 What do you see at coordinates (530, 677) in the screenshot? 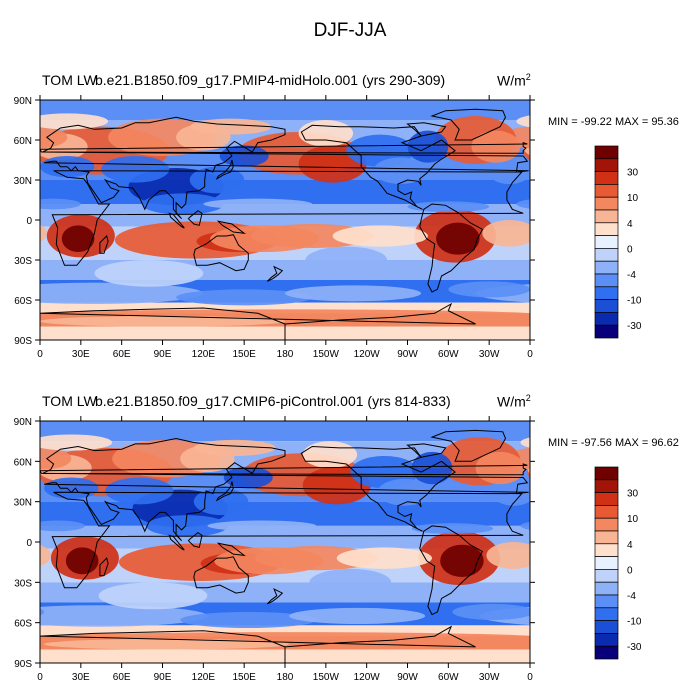
I see `lon-label: 0` at bounding box center [530, 677].